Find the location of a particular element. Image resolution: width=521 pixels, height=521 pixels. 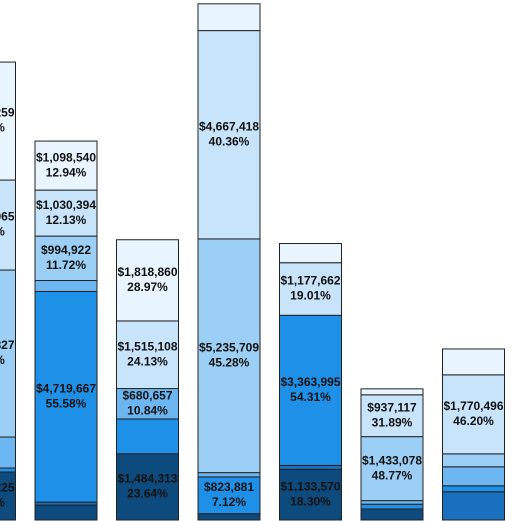

data-label: $680,657 is located at coordinates (147, 395).